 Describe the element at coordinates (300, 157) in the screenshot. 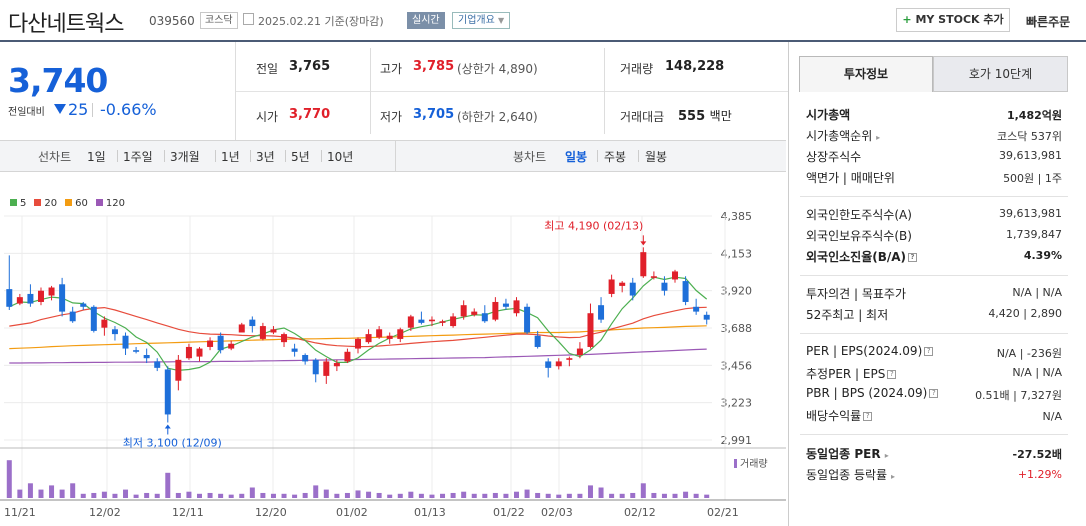

I see `line-period-tab: 5년` at that location.